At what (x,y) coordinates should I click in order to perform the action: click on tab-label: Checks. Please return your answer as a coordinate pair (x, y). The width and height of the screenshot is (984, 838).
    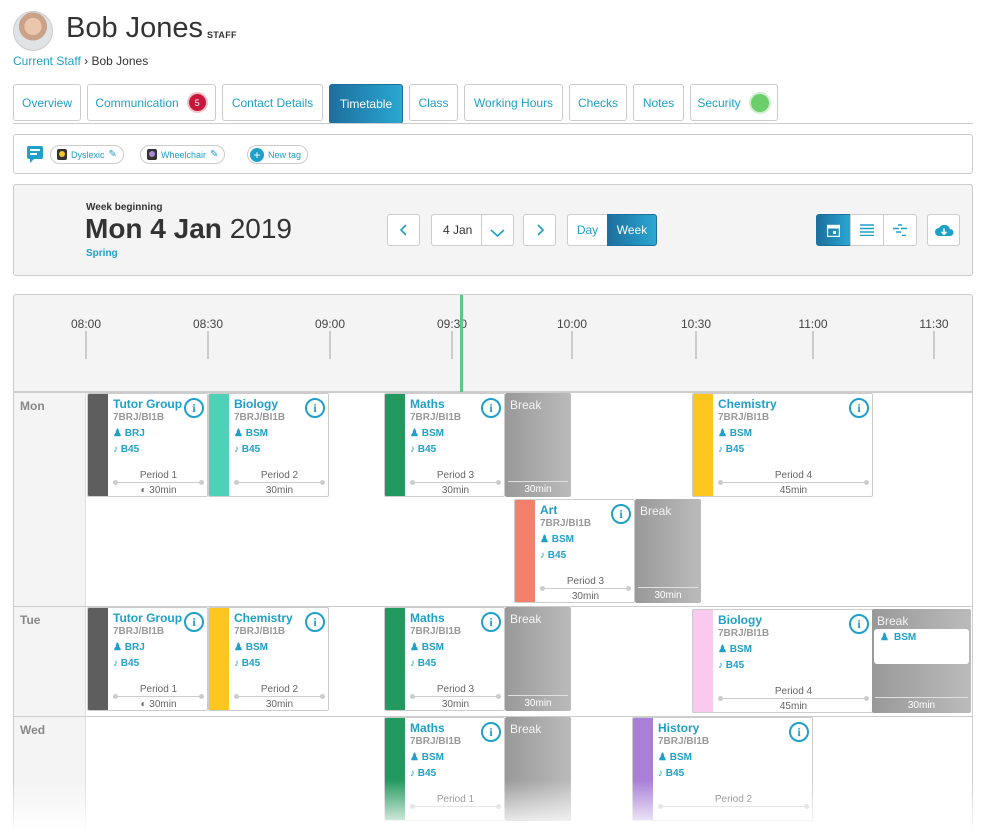
    Looking at the image, I should click on (597, 102).